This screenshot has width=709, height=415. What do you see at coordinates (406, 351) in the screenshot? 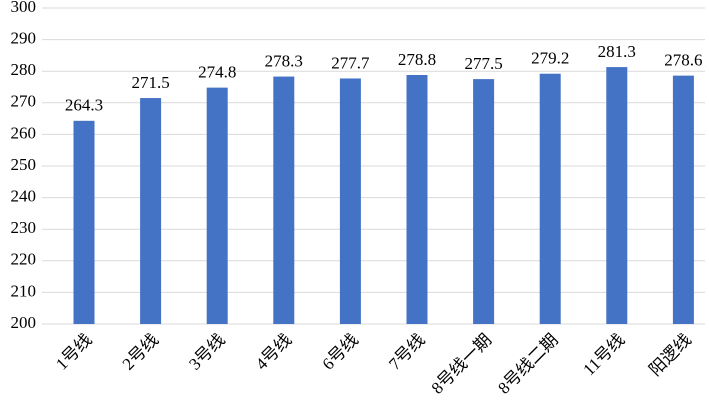
I see `x-tick-label: 7号线` at bounding box center [406, 351].